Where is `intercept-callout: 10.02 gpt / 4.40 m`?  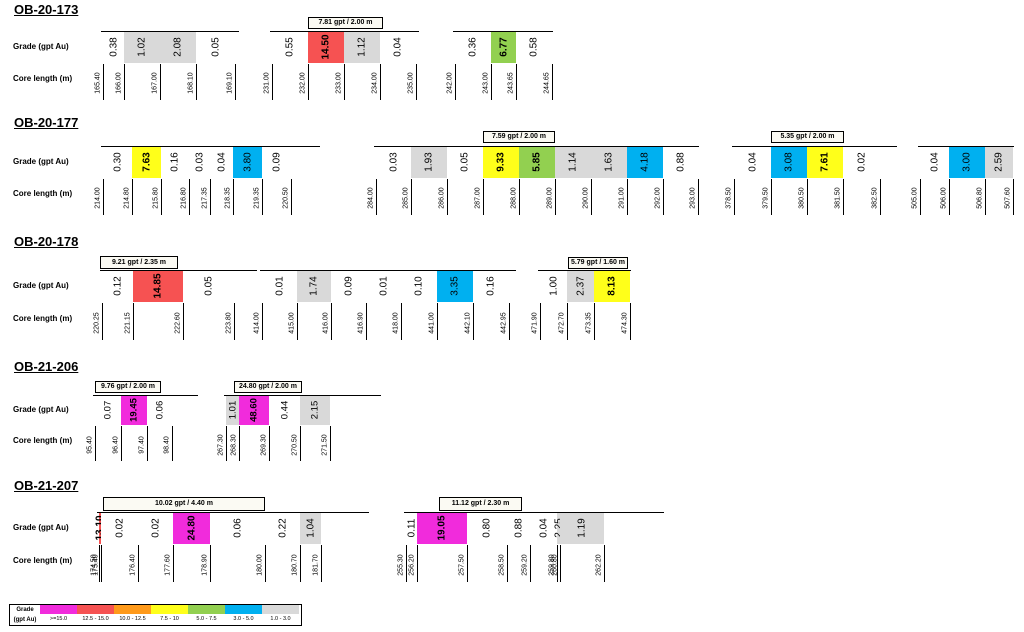 intercept-callout: 10.02 gpt / 4.40 m is located at coordinates (184, 504).